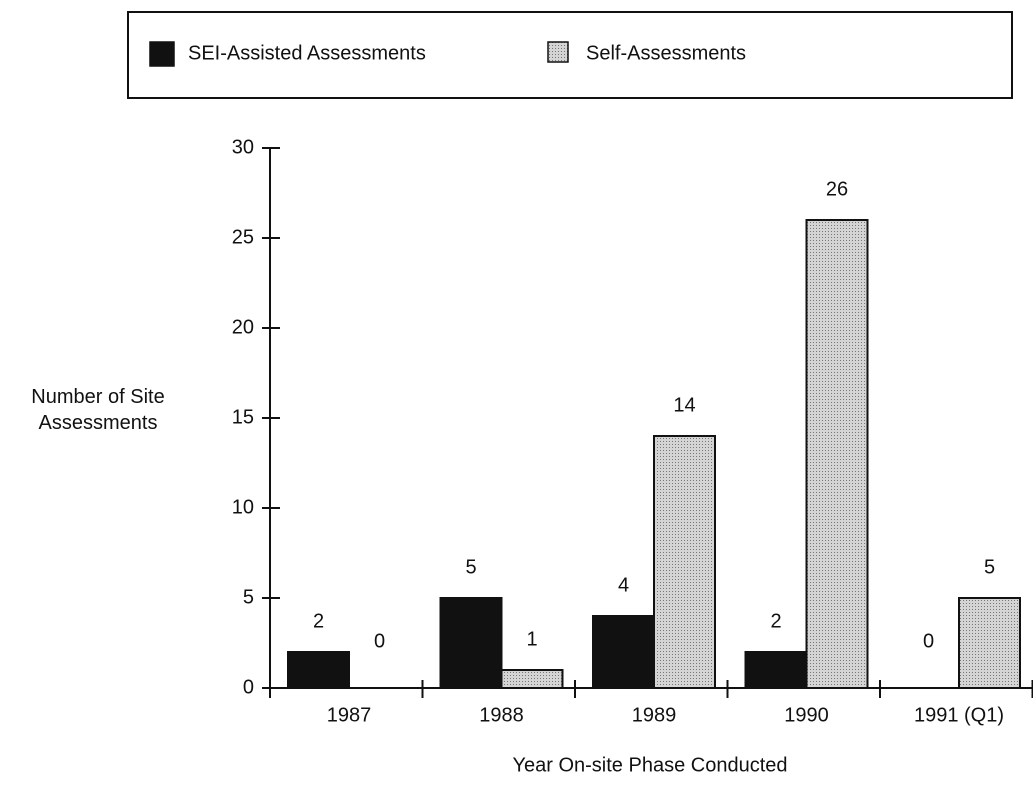 This screenshot has height=801, width=1033. Describe the element at coordinates (248, 597) in the screenshot. I see `y-tick-label: 5` at that location.